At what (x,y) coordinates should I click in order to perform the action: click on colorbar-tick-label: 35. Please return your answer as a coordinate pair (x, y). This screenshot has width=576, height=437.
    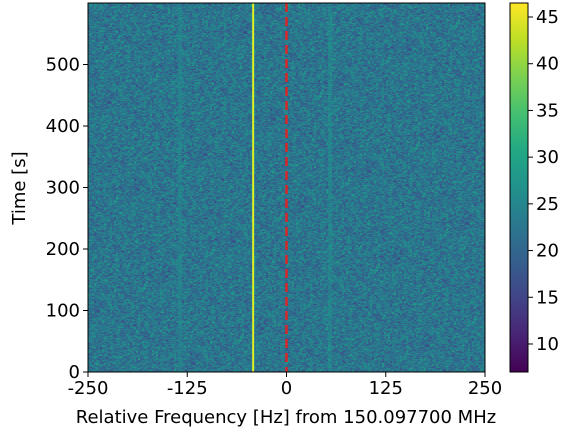
    Looking at the image, I should click on (547, 110).